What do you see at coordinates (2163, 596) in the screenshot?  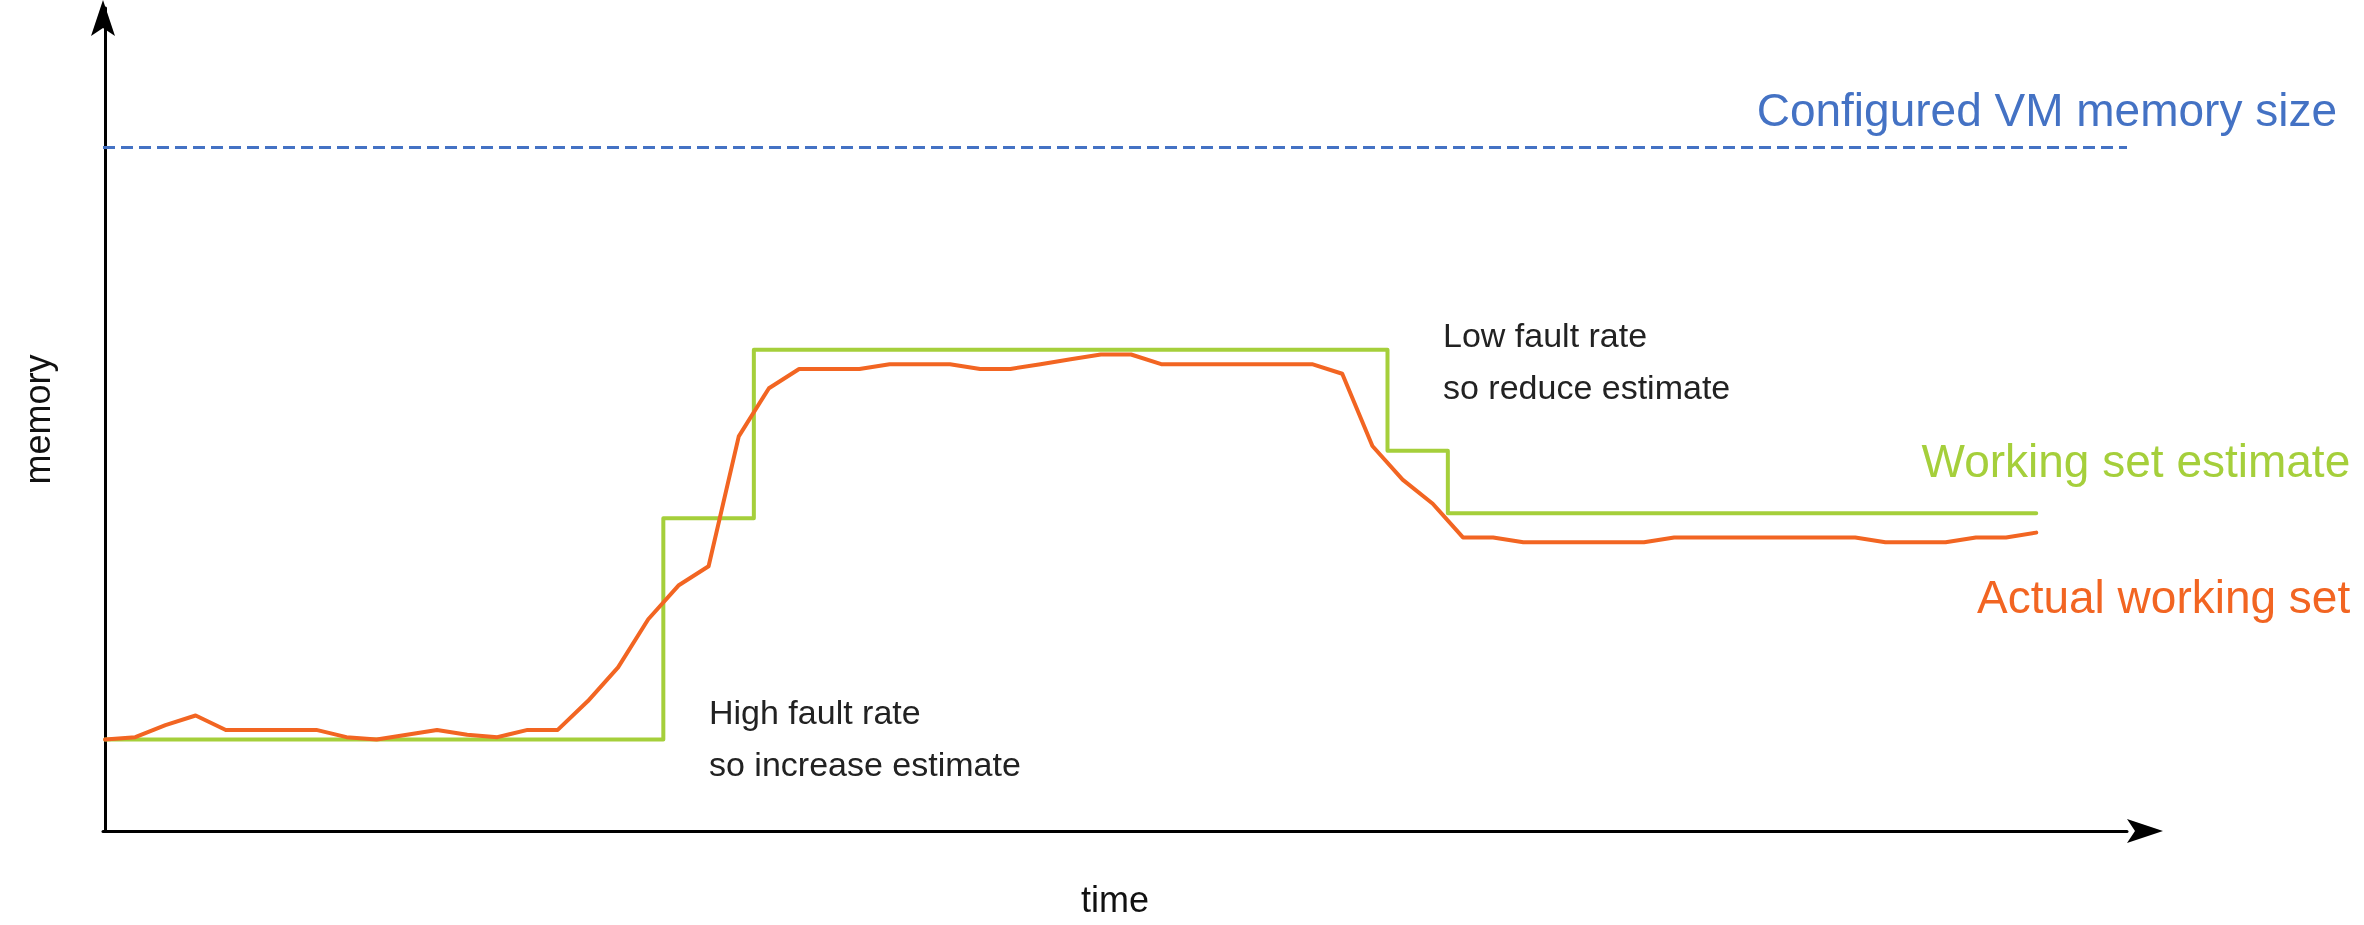 I see `series-label: Actual working set` at bounding box center [2163, 596].